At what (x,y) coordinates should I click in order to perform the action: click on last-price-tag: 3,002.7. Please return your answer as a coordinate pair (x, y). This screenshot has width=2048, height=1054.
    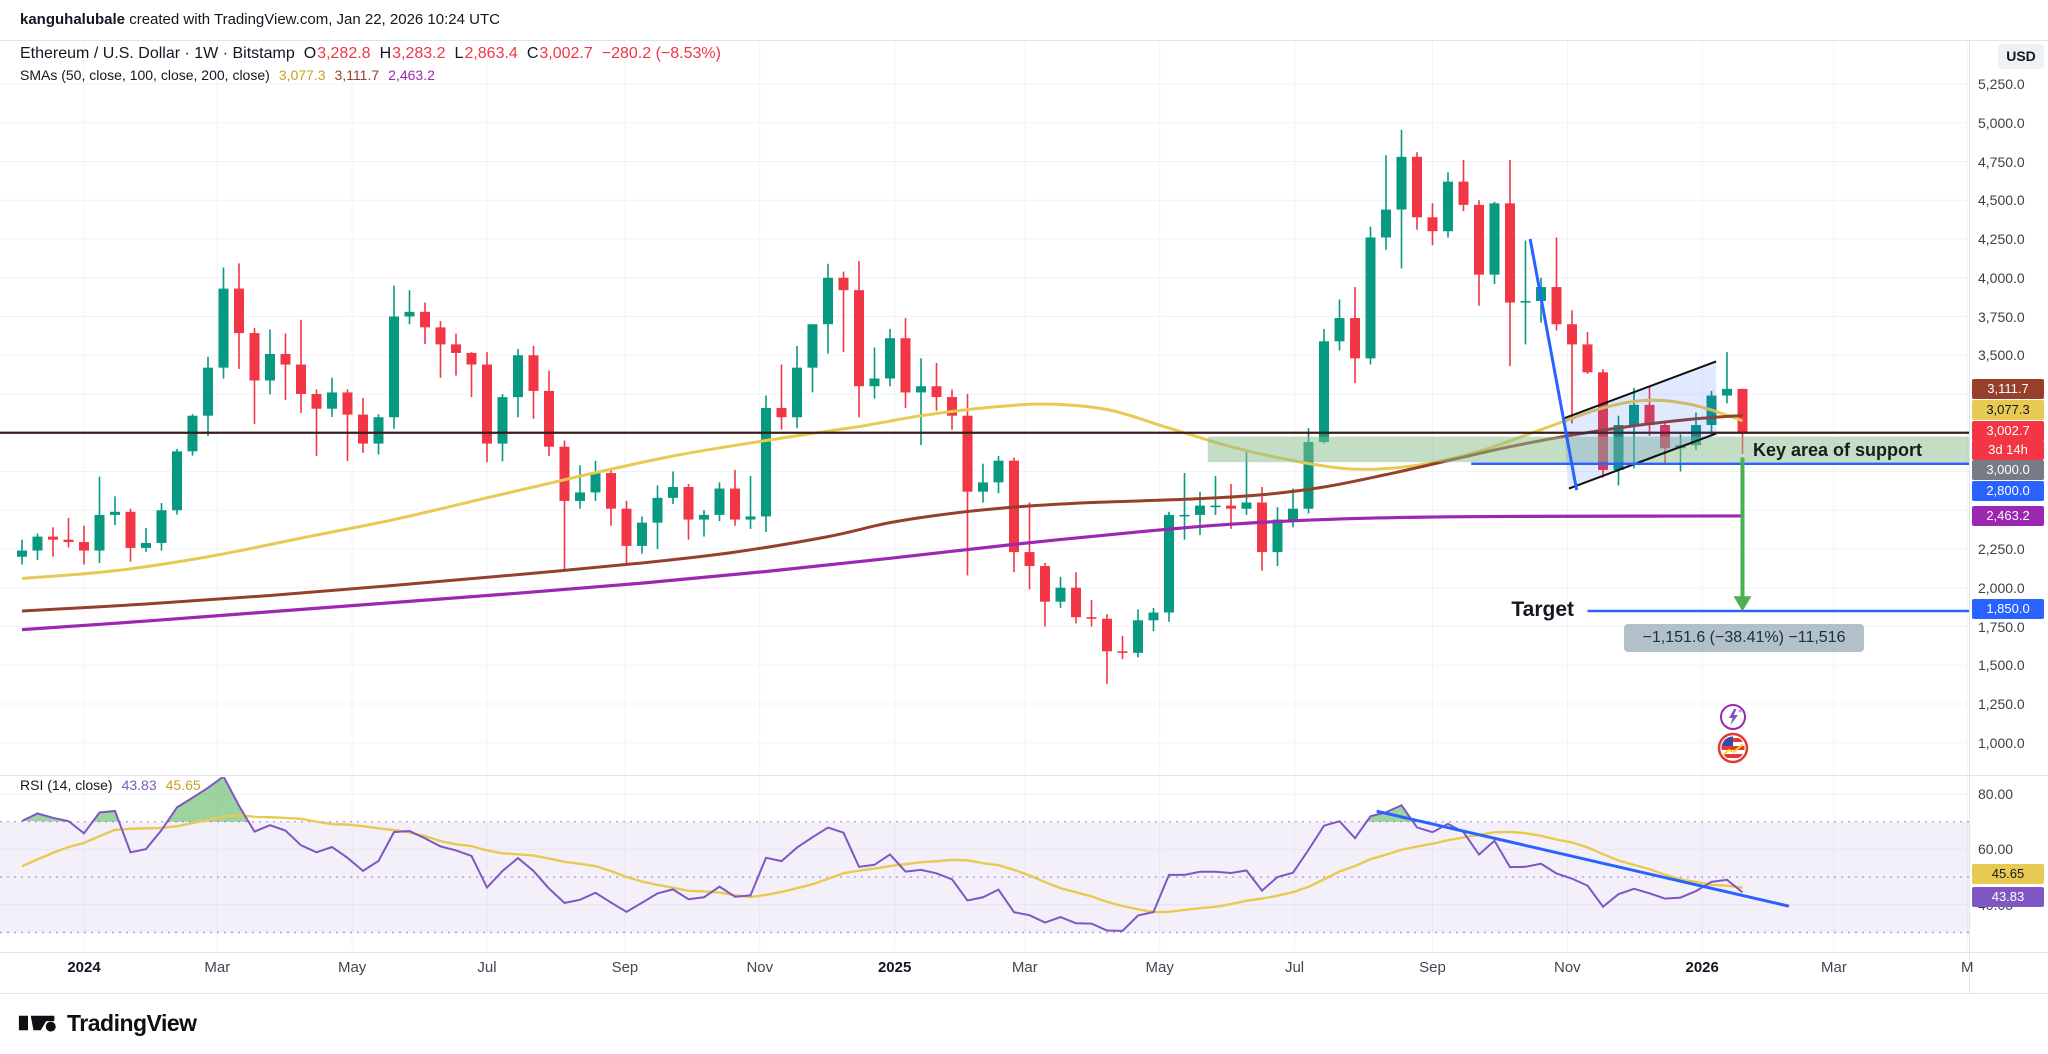
    Looking at the image, I should click on (2008, 431).